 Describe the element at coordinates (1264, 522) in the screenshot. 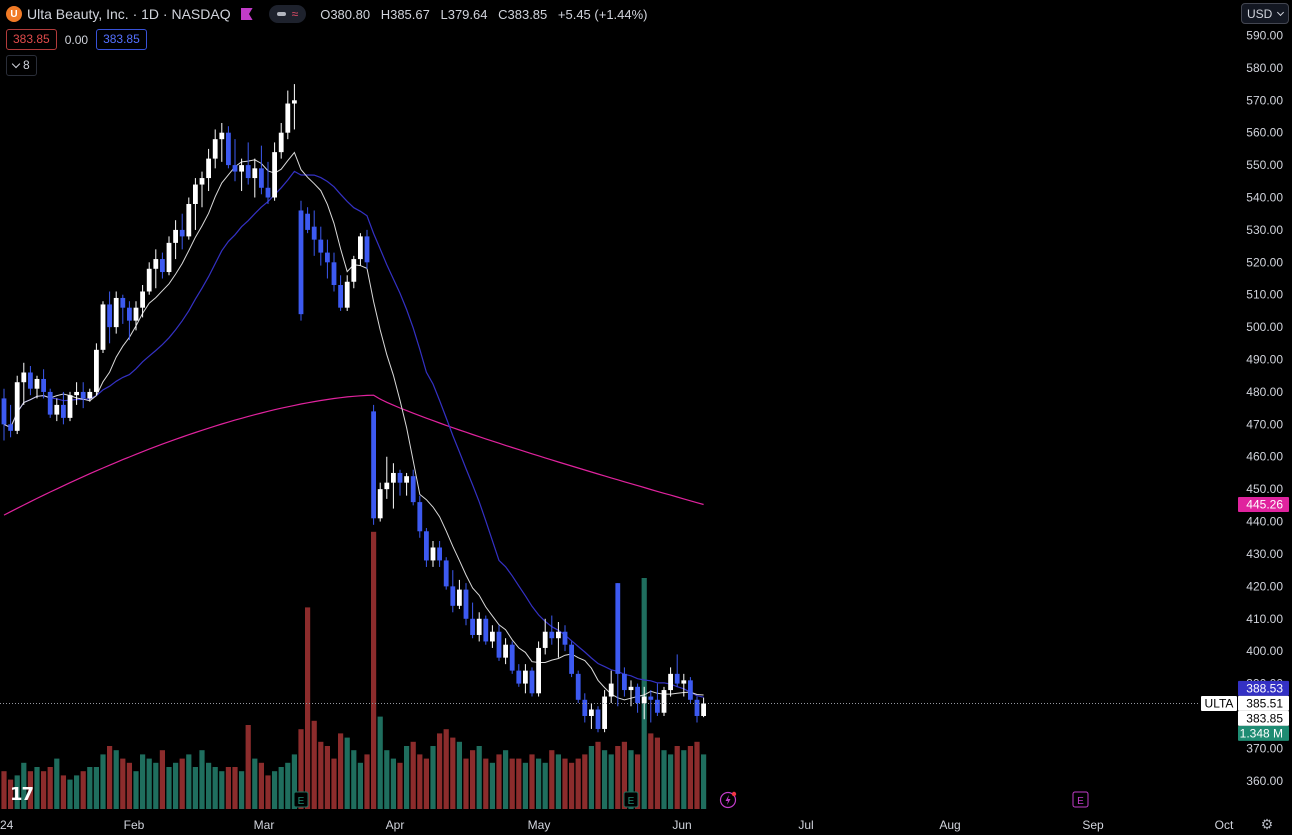

I see `y-axis-tick-label: 440.00` at that location.